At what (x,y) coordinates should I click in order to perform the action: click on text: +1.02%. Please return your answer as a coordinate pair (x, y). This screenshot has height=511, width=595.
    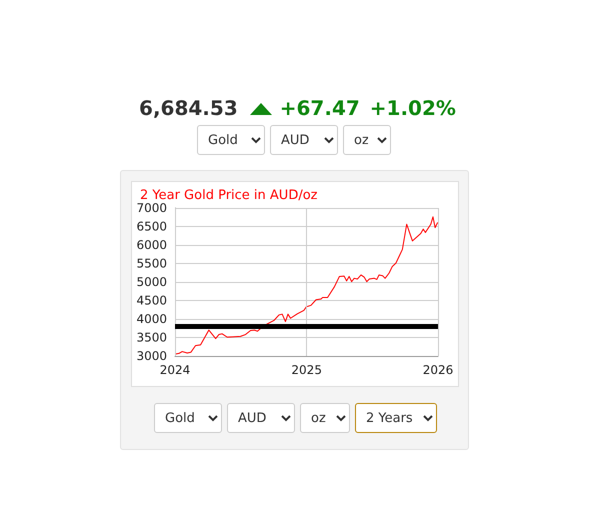
    Looking at the image, I should click on (413, 108).